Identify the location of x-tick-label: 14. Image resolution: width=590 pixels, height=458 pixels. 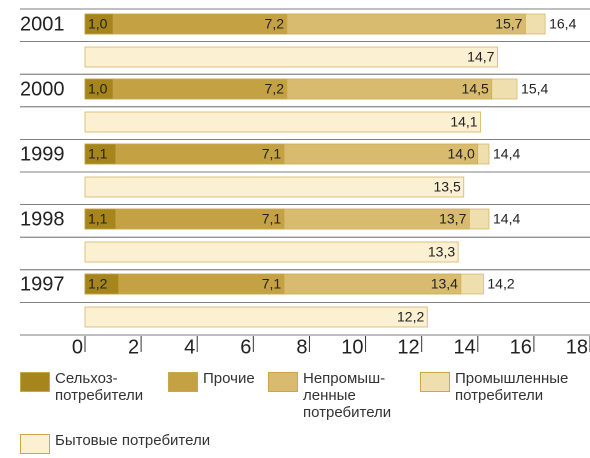
(465, 347).